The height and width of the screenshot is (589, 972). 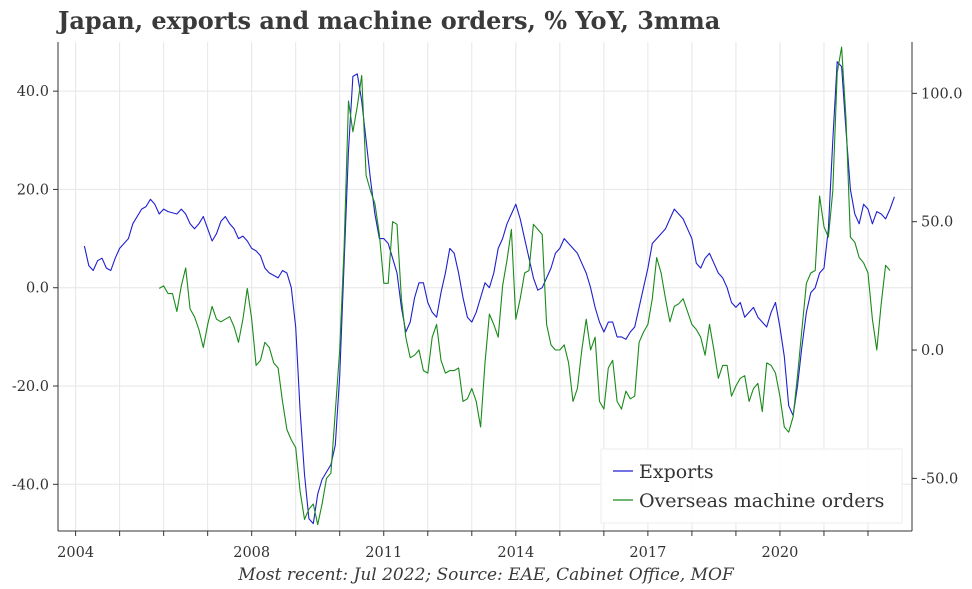 What do you see at coordinates (251, 553) in the screenshot?
I see `x-tick-label: 2008` at bounding box center [251, 553].